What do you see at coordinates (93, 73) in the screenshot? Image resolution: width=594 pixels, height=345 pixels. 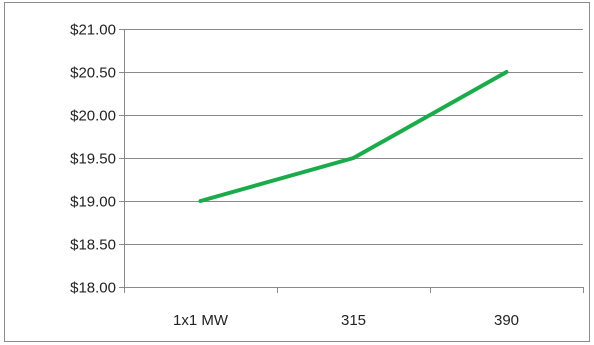 I see `y-tick-label: $20.50` at bounding box center [93, 73].